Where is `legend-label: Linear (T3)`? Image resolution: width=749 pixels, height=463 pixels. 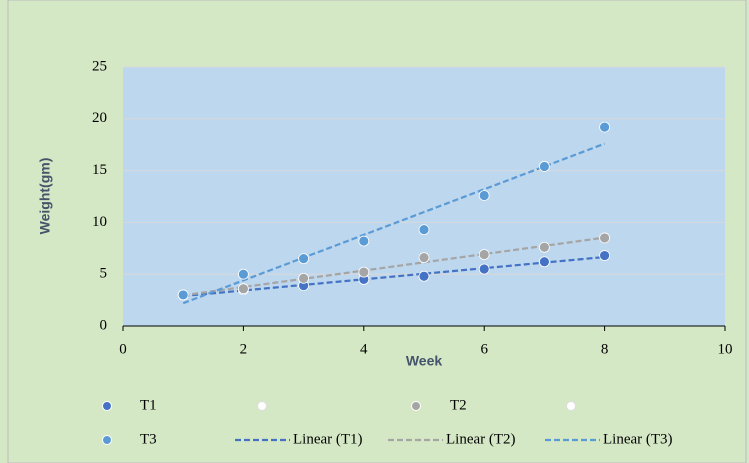
legend-label: Linear (T3) is located at coordinates (638, 439).